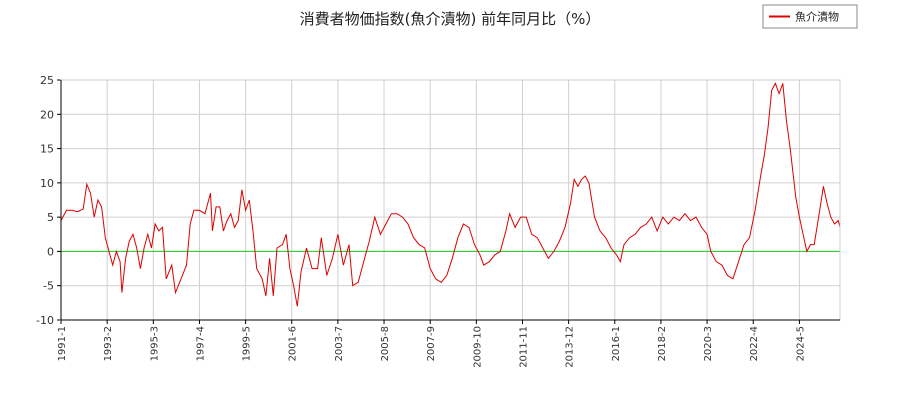 Image resolution: width=900 pixels, height=400 pixels. I want to click on x-tick-label: 2024-5, so click(800, 343).